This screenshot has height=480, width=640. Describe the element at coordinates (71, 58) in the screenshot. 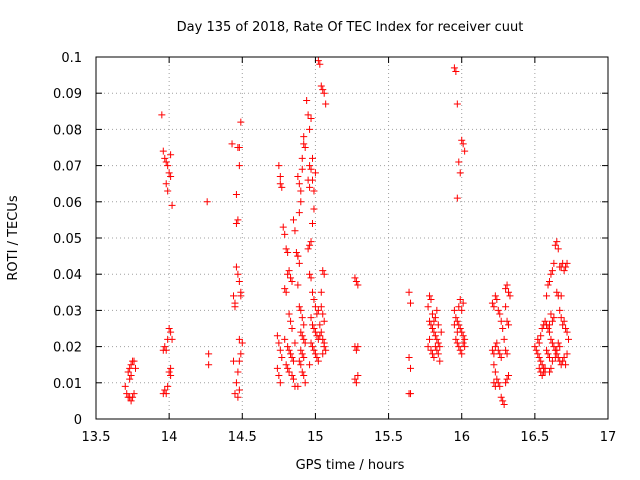

I see `y-tick-label: 0.1` at that location.